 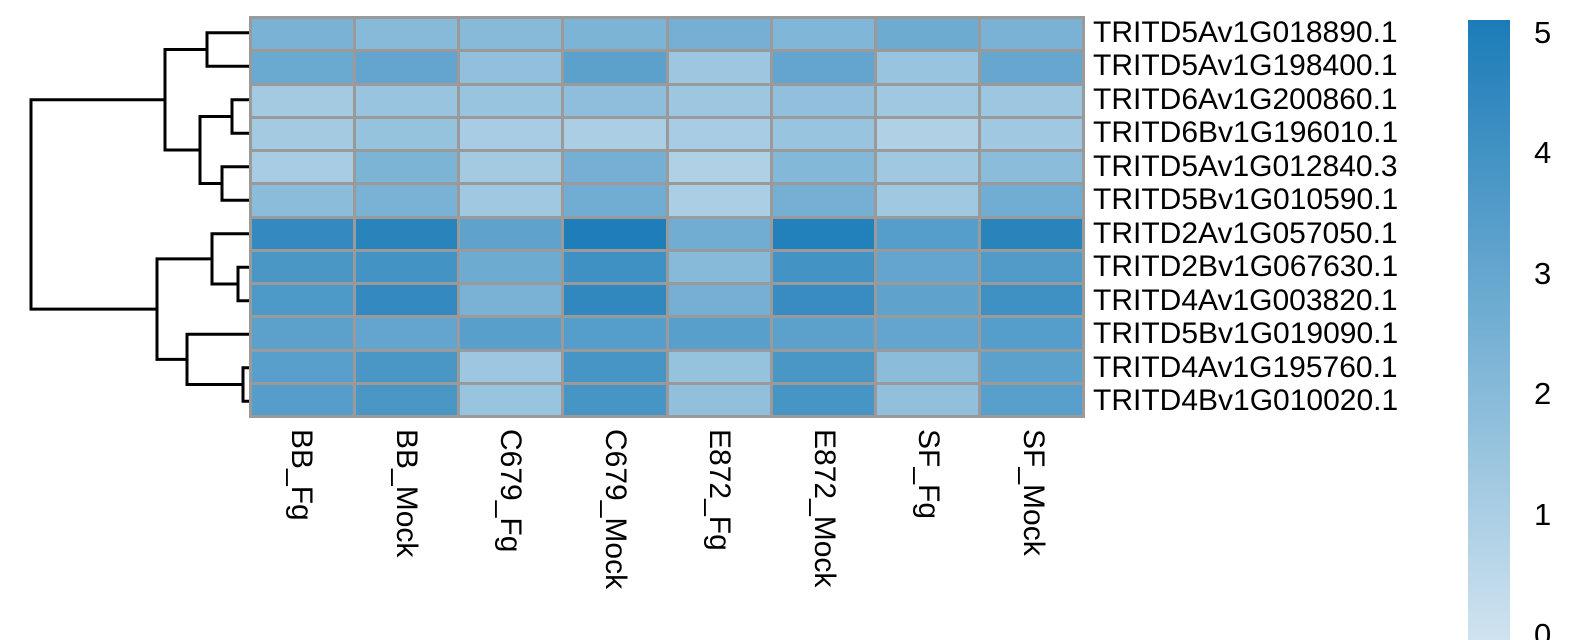 I want to click on column-label: BB_Mock, so click(x=406, y=493).